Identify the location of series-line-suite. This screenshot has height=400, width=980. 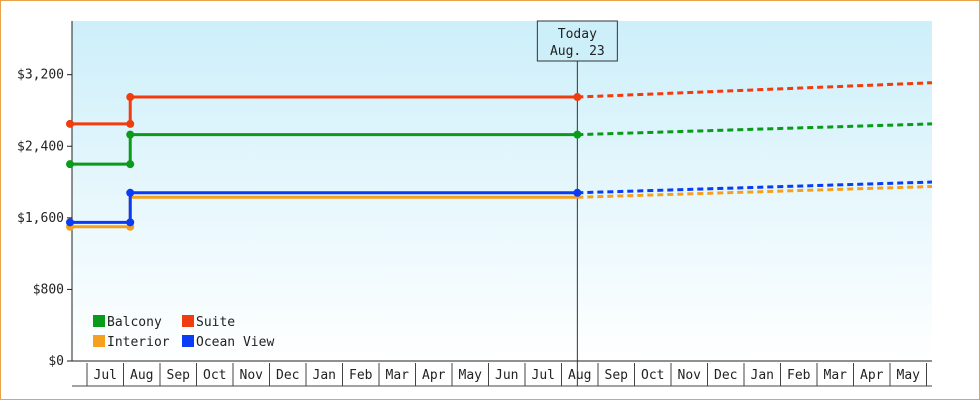
(324, 110).